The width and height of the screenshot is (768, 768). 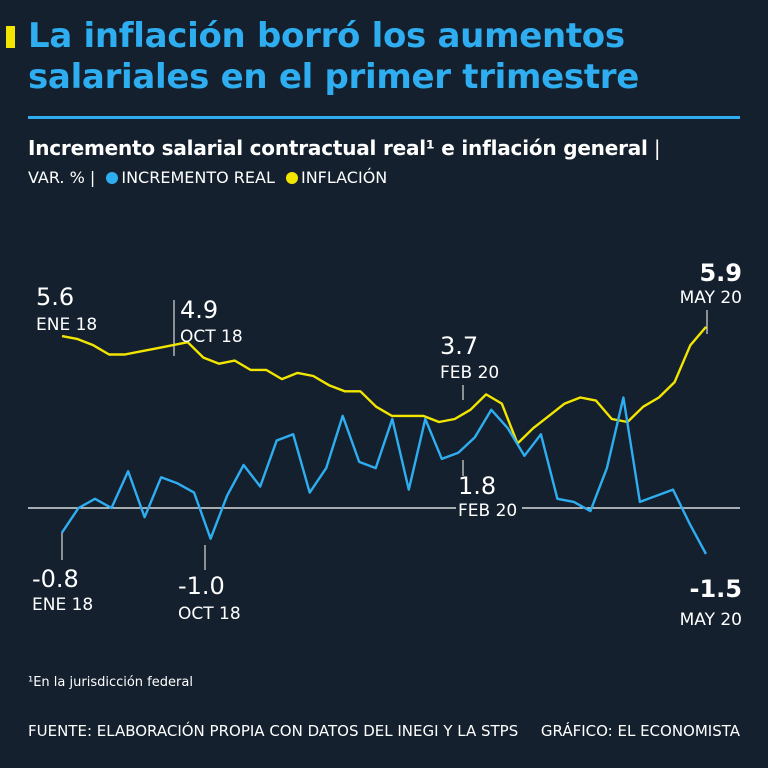 I want to click on legend-dot-inflacion, so click(x=291, y=178).